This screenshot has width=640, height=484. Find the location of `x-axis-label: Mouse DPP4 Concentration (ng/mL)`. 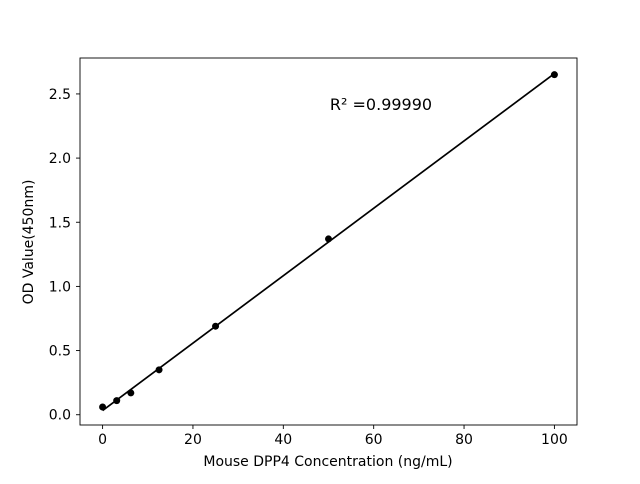

x-axis-label: Mouse DPP4 Concentration (ng/mL) is located at coordinates (327, 462).